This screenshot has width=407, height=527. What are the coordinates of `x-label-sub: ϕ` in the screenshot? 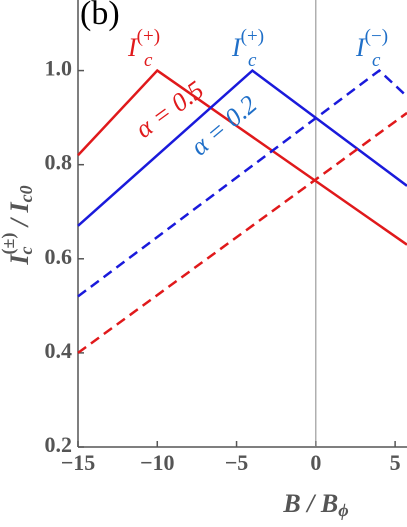 It's located at (343, 510).